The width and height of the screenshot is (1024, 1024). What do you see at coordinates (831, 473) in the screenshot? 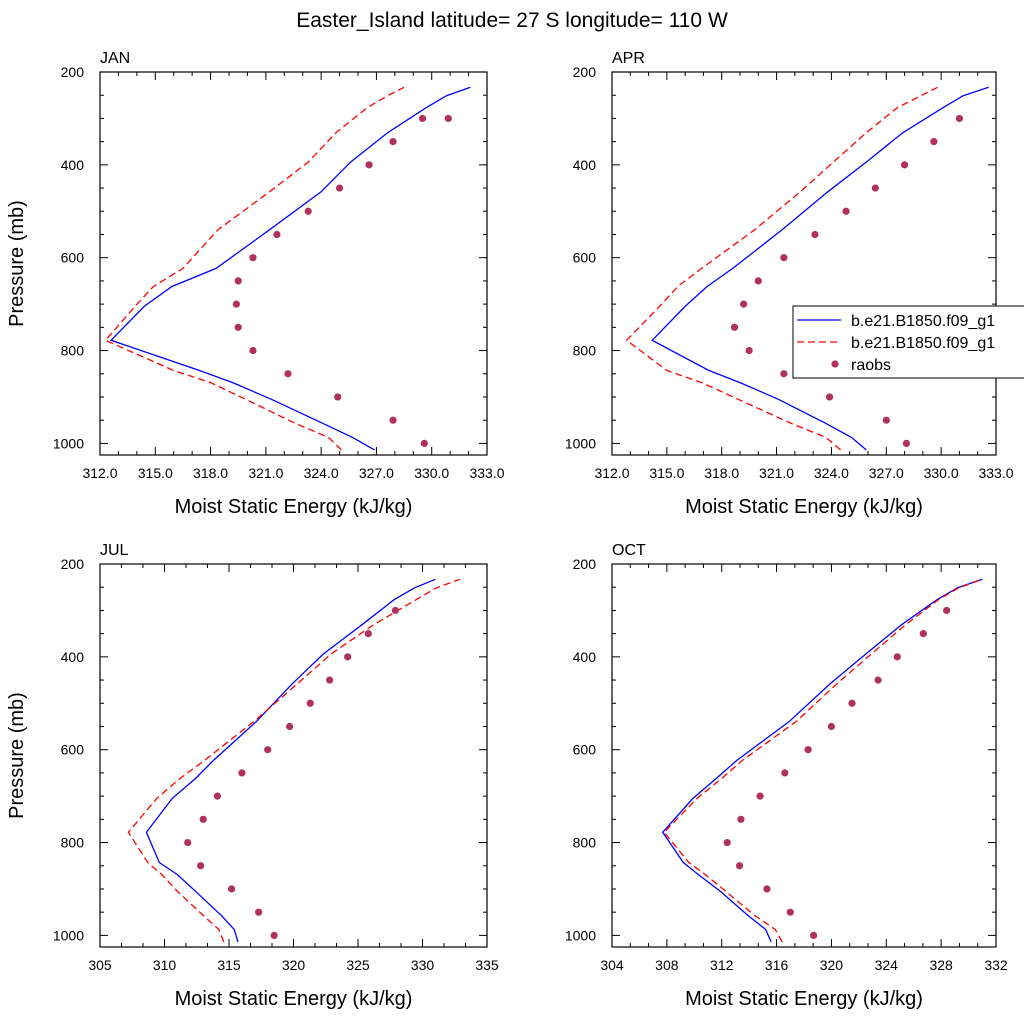
I see `x-tick-label: 324.0` at bounding box center [831, 473].